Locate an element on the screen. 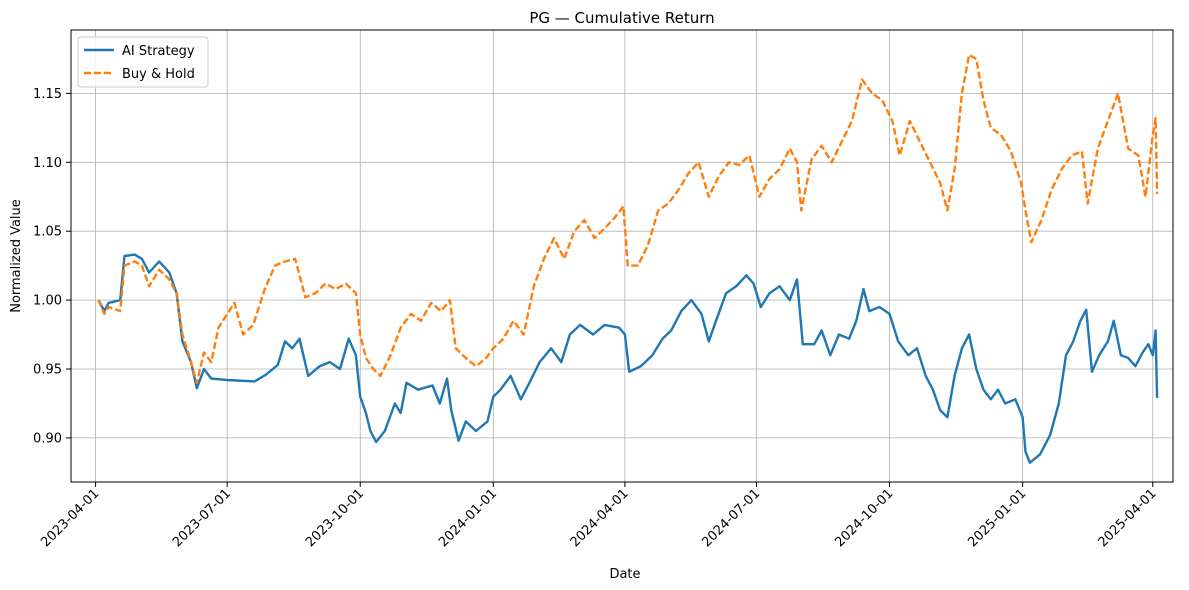 This screenshot has height=590, width=1189. legend-label-buy-hold: Buy & Hold is located at coordinates (158, 74).